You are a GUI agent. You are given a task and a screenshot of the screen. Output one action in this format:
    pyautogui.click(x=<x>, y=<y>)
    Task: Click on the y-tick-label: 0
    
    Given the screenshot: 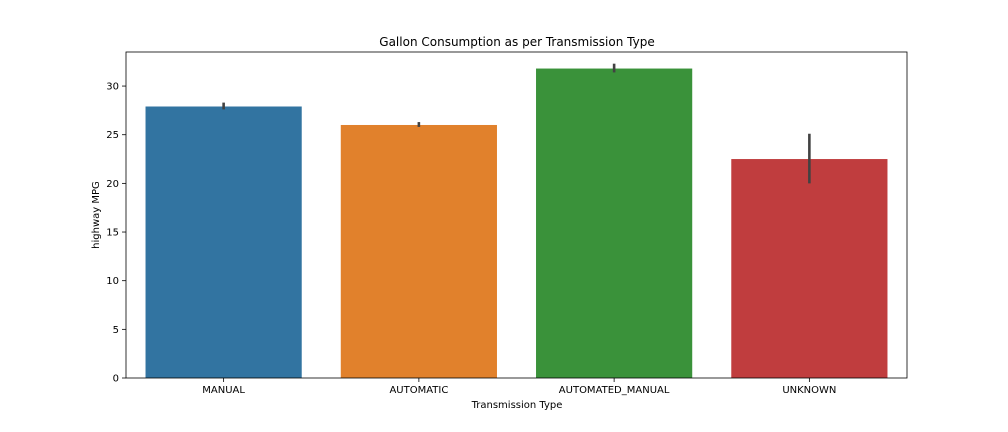 What is the action you would take?
    pyautogui.click(x=116, y=379)
    